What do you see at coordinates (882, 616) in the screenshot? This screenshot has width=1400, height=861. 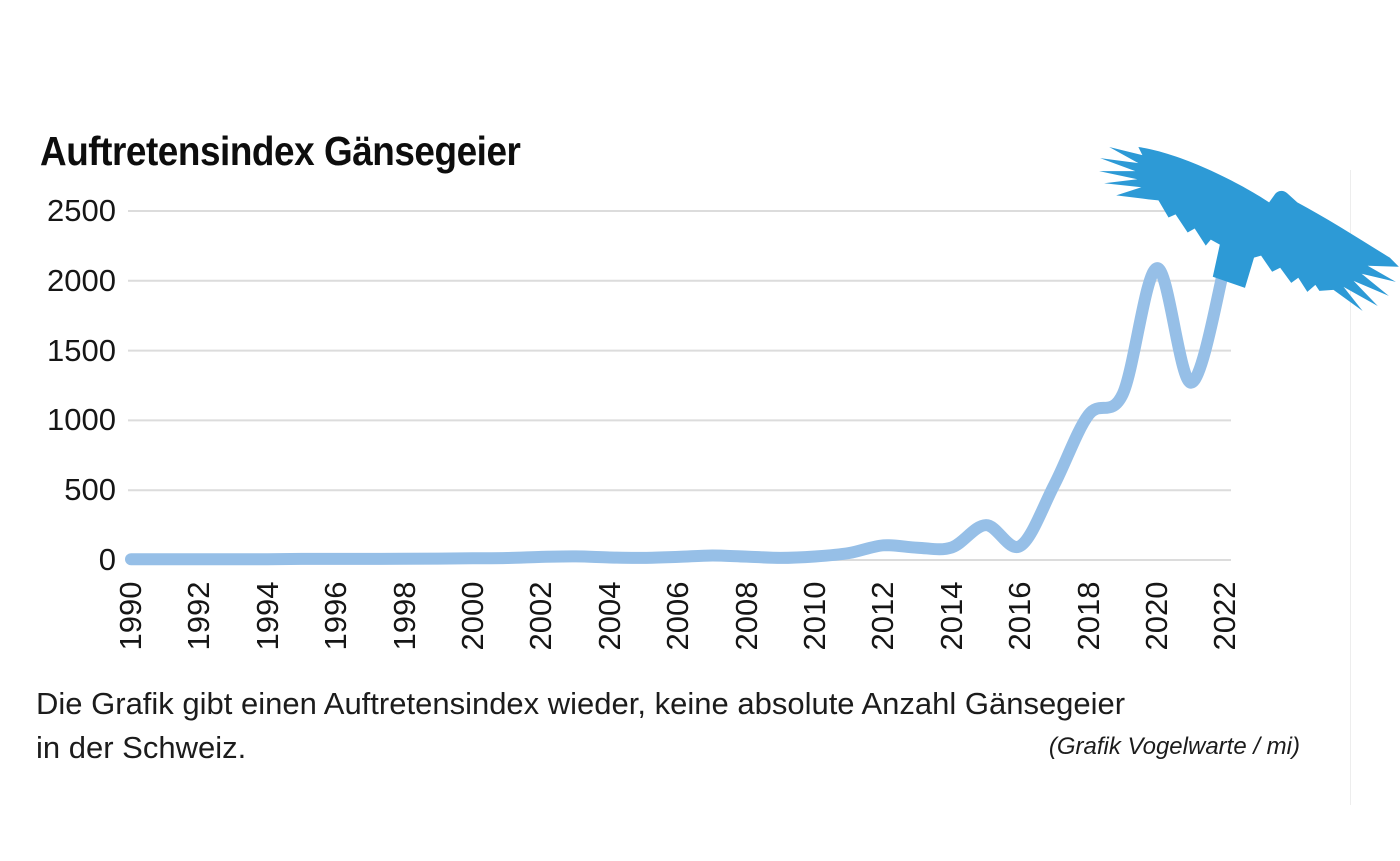 I see `x-tick-label-2012: 2012` at bounding box center [882, 616].